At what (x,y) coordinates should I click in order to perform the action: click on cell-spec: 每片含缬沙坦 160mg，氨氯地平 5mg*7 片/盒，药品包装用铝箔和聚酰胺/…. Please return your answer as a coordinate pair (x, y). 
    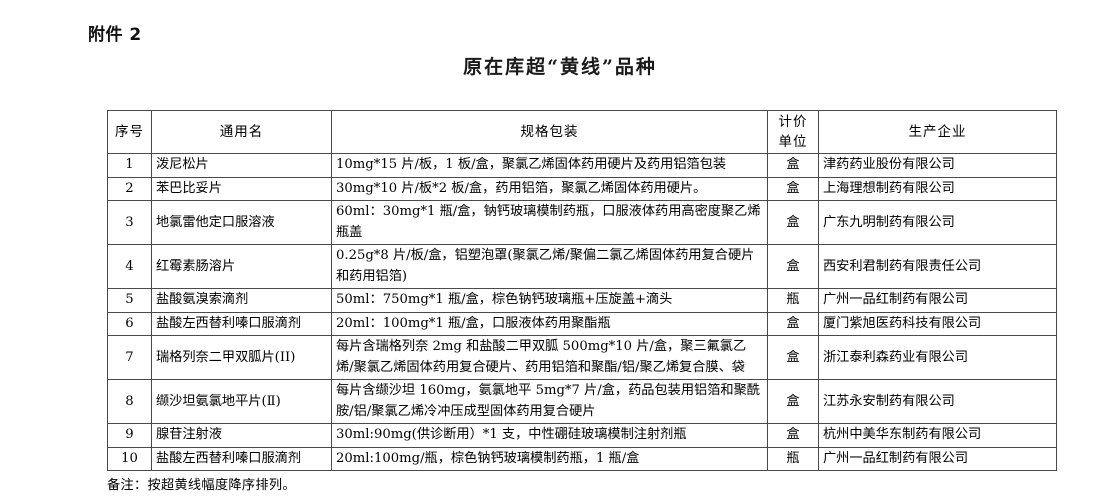
    Looking at the image, I should click on (549, 401).